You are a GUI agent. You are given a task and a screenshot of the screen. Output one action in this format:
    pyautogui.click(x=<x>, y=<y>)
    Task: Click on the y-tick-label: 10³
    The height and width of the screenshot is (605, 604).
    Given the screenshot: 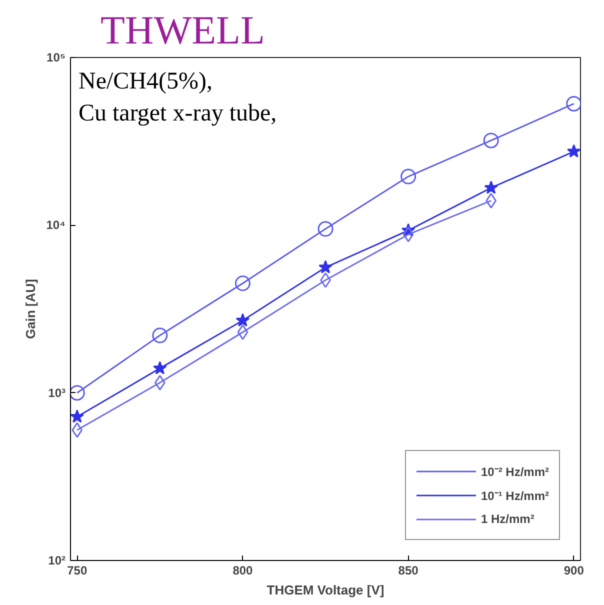 What is the action you would take?
    pyautogui.click(x=57, y=393)
    